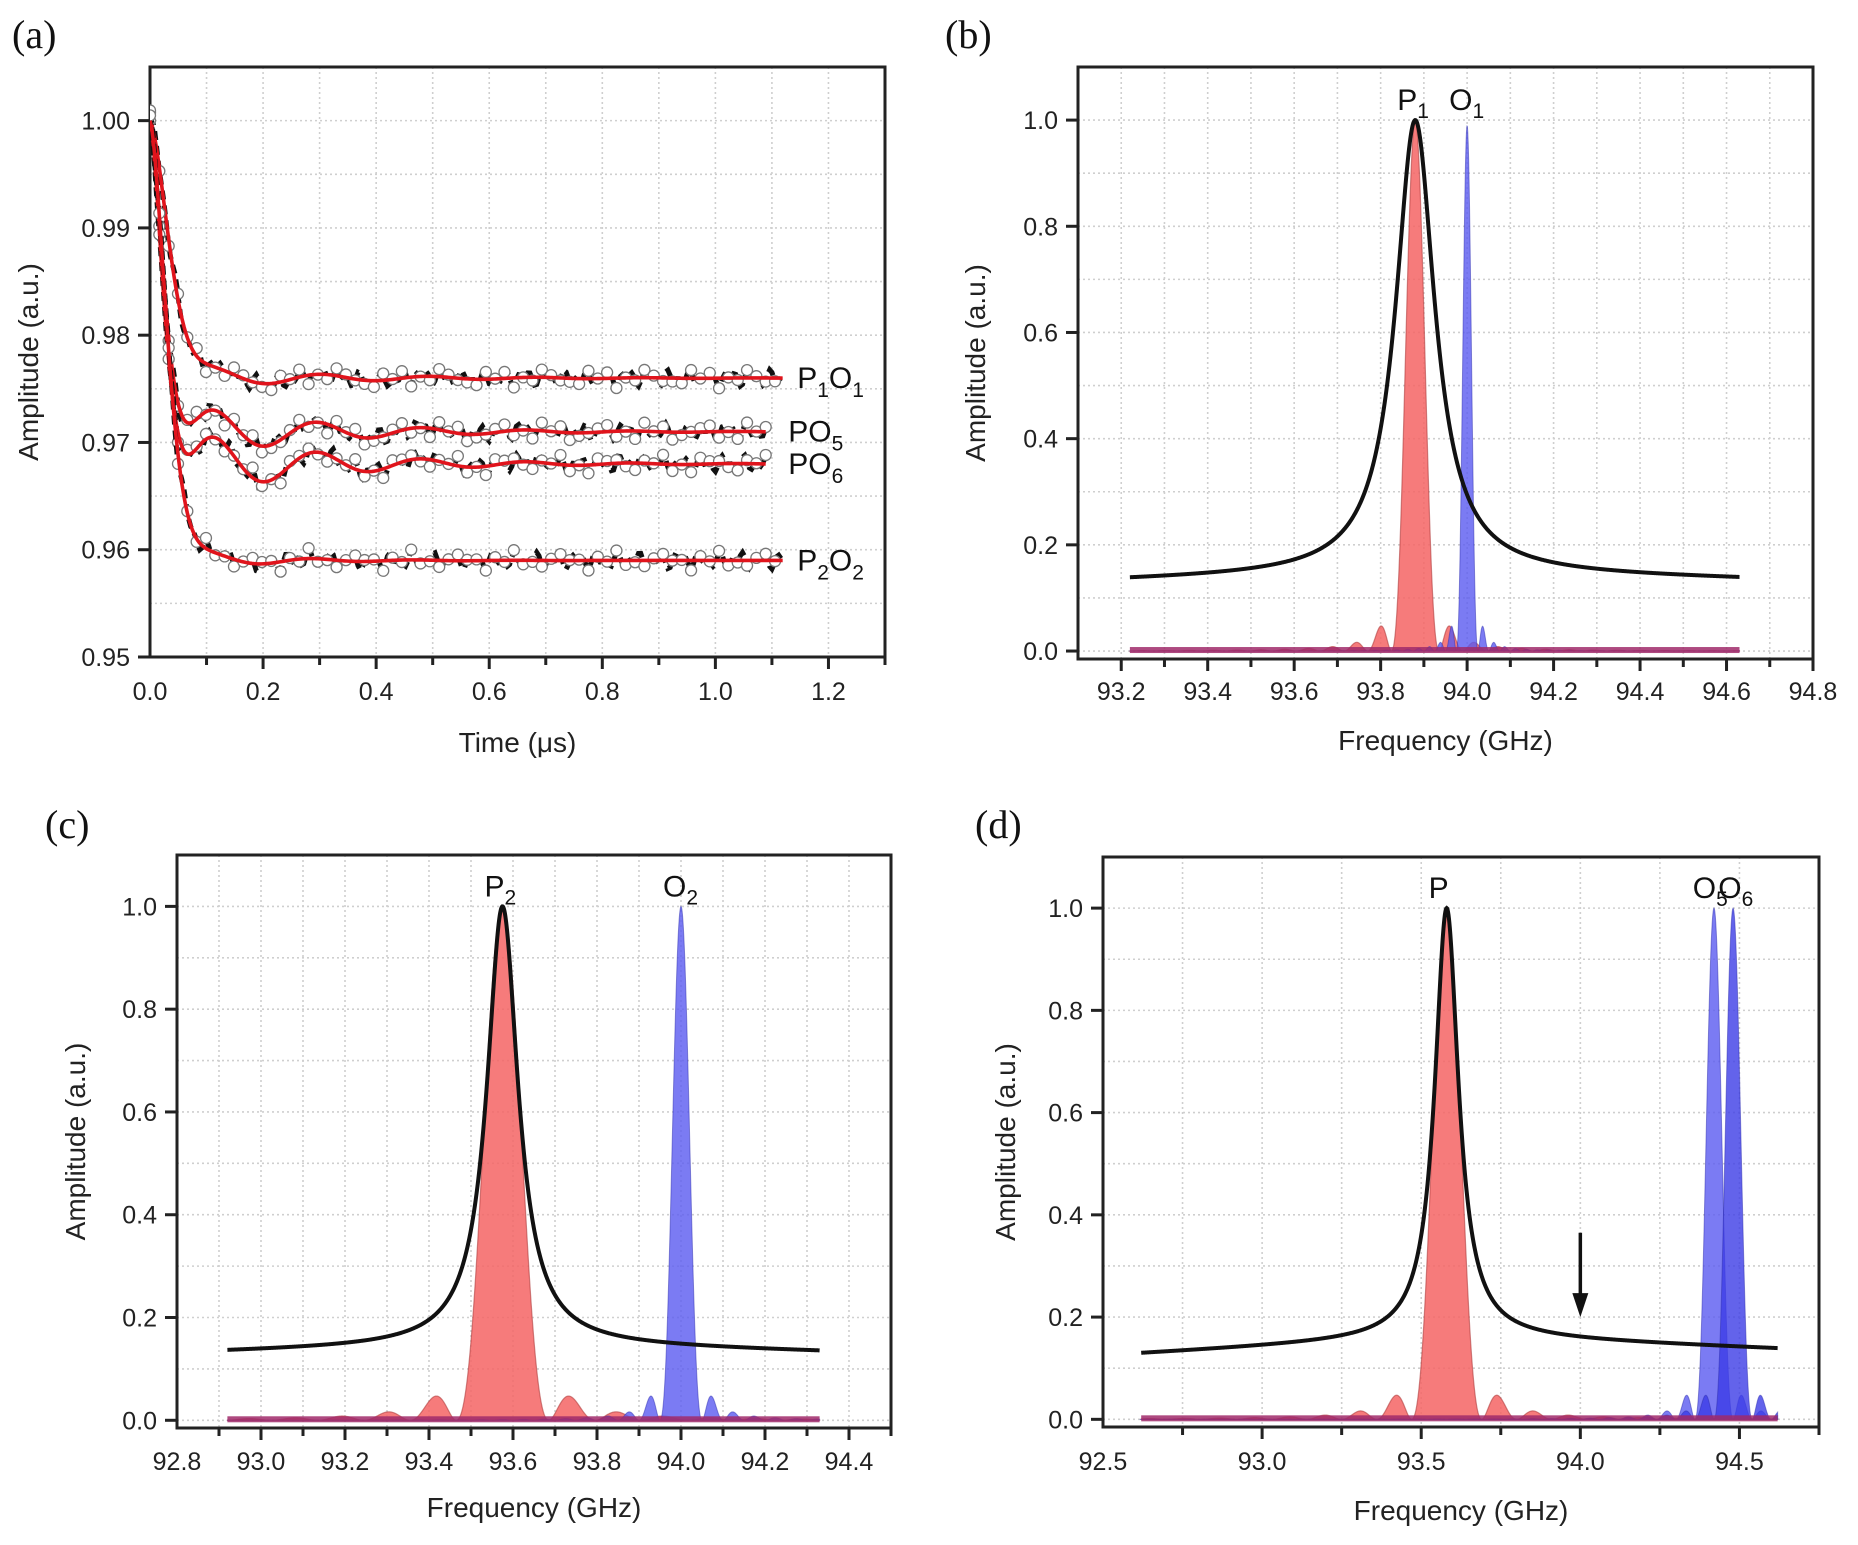 This screenshot has height=1545, width=1858. I want to click on x-tick-label: 93.5, so click(1421, 1462).